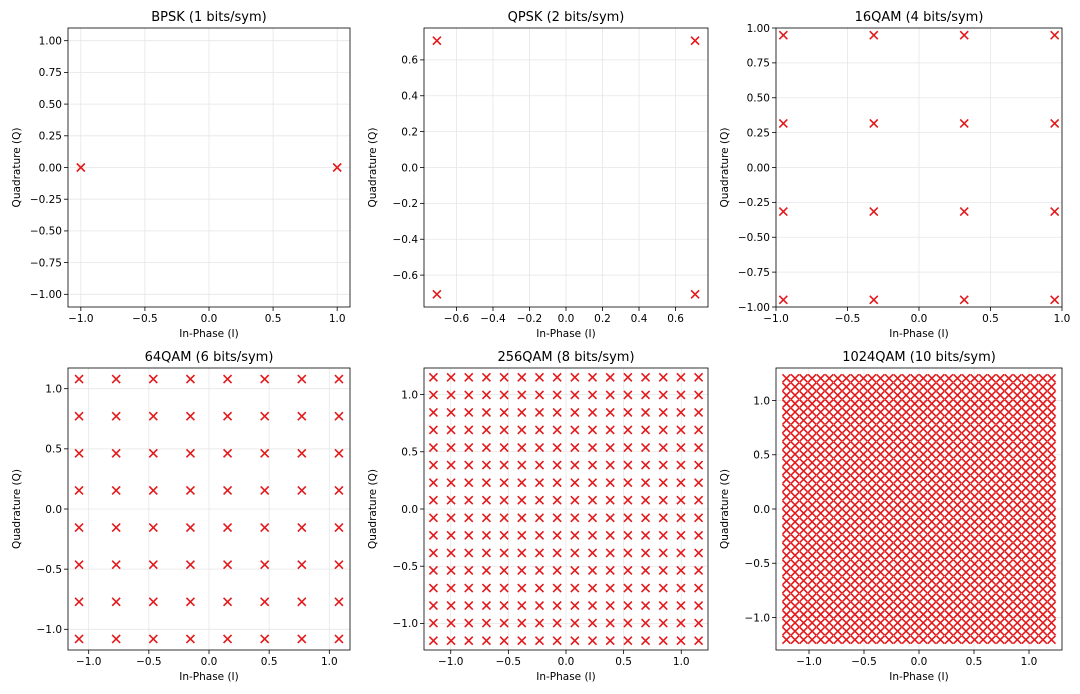 This screenshot has width=1080, height=694. I want to click on y-tick-label: −0.5, so click(50, 570).